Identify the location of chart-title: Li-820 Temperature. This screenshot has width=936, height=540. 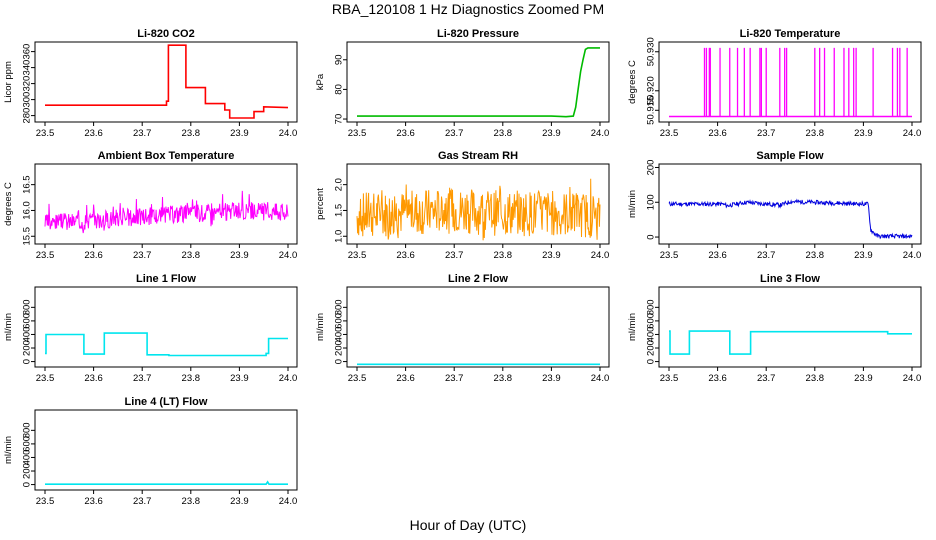
(790, 34).